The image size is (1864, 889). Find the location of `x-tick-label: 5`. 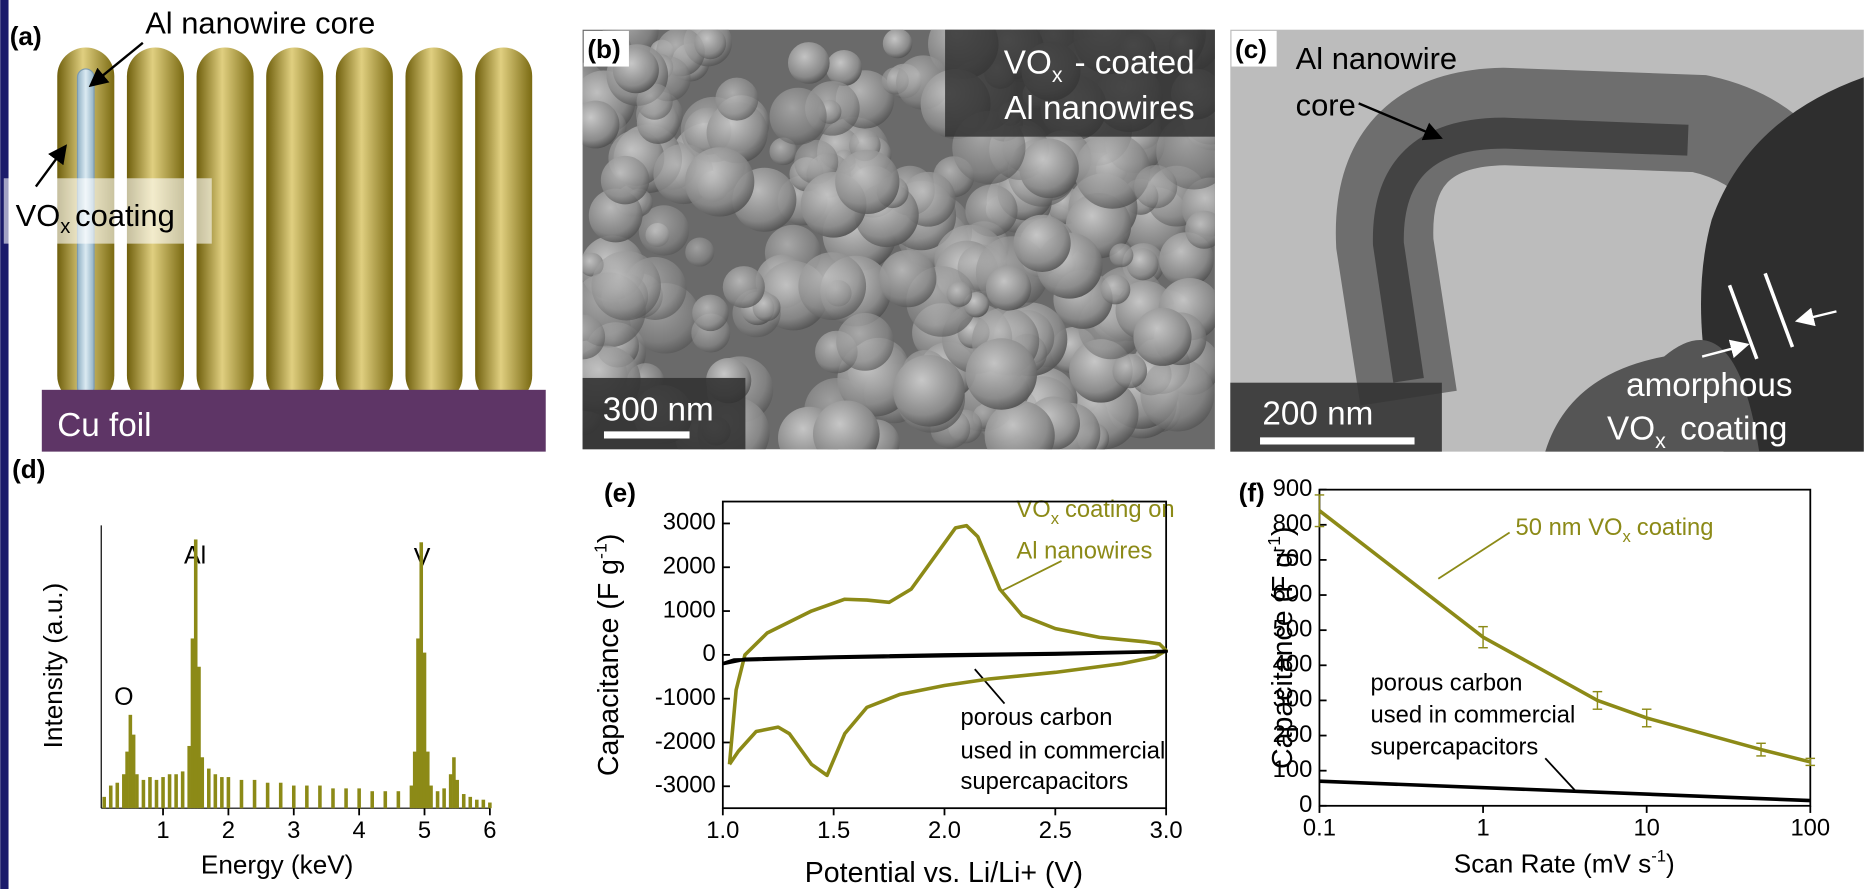

x-tick-label: 5 is located at coordinates (424, 830).